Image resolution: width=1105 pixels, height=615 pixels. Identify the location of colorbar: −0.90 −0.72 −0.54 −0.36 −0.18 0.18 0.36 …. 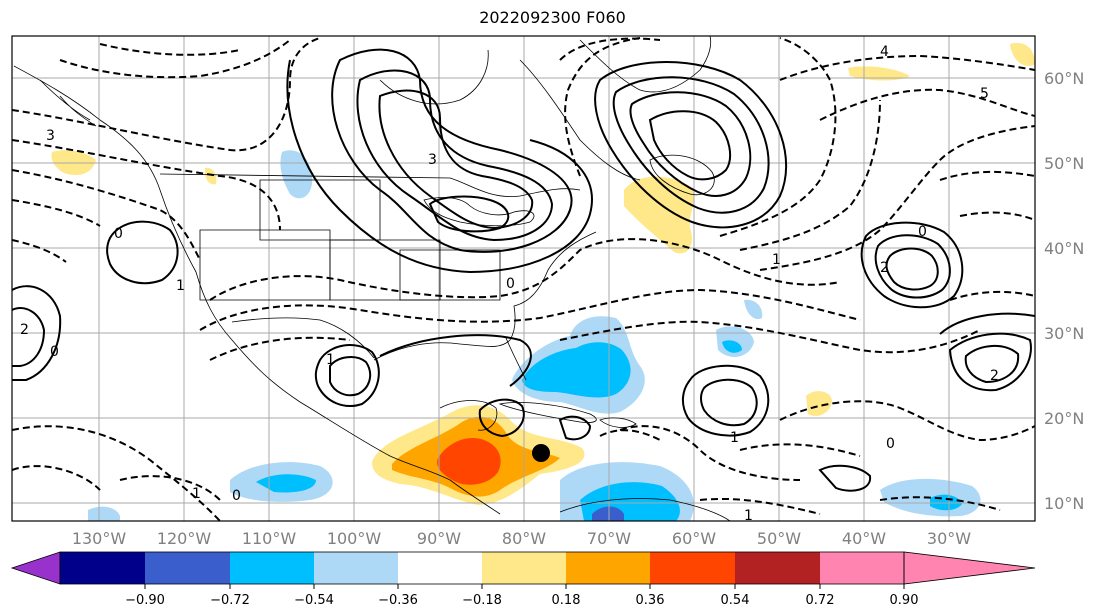
(523, 579).